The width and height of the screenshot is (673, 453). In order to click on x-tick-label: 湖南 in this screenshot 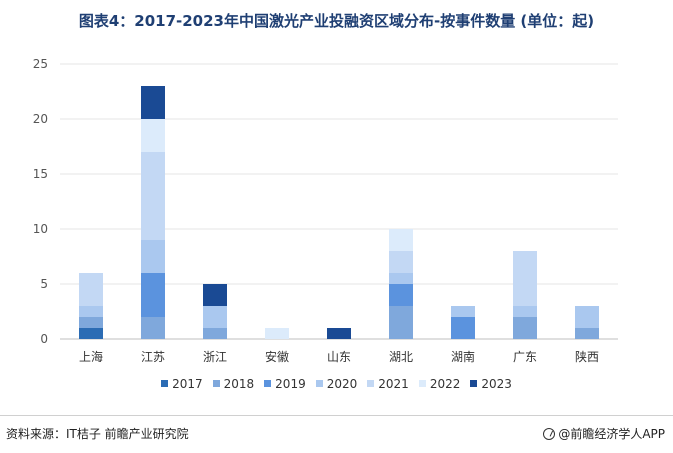, I will do `click(463, 356)`.